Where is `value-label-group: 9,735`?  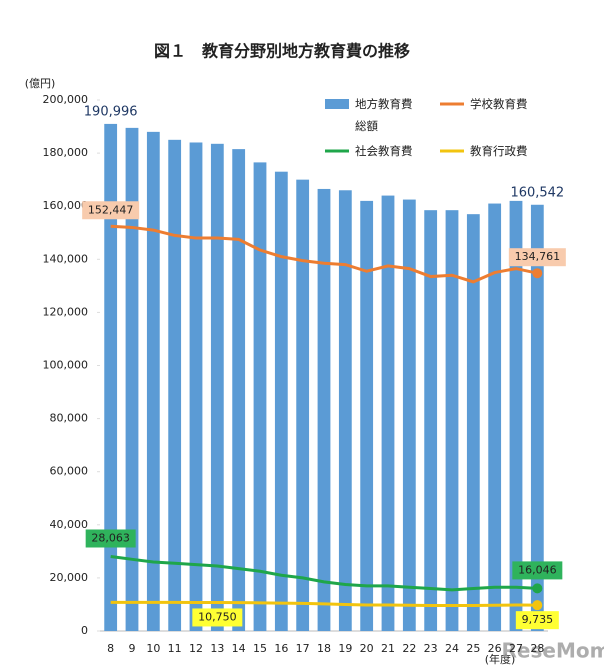
value-label-group: 9,735 is located at coordinates (537, 620).